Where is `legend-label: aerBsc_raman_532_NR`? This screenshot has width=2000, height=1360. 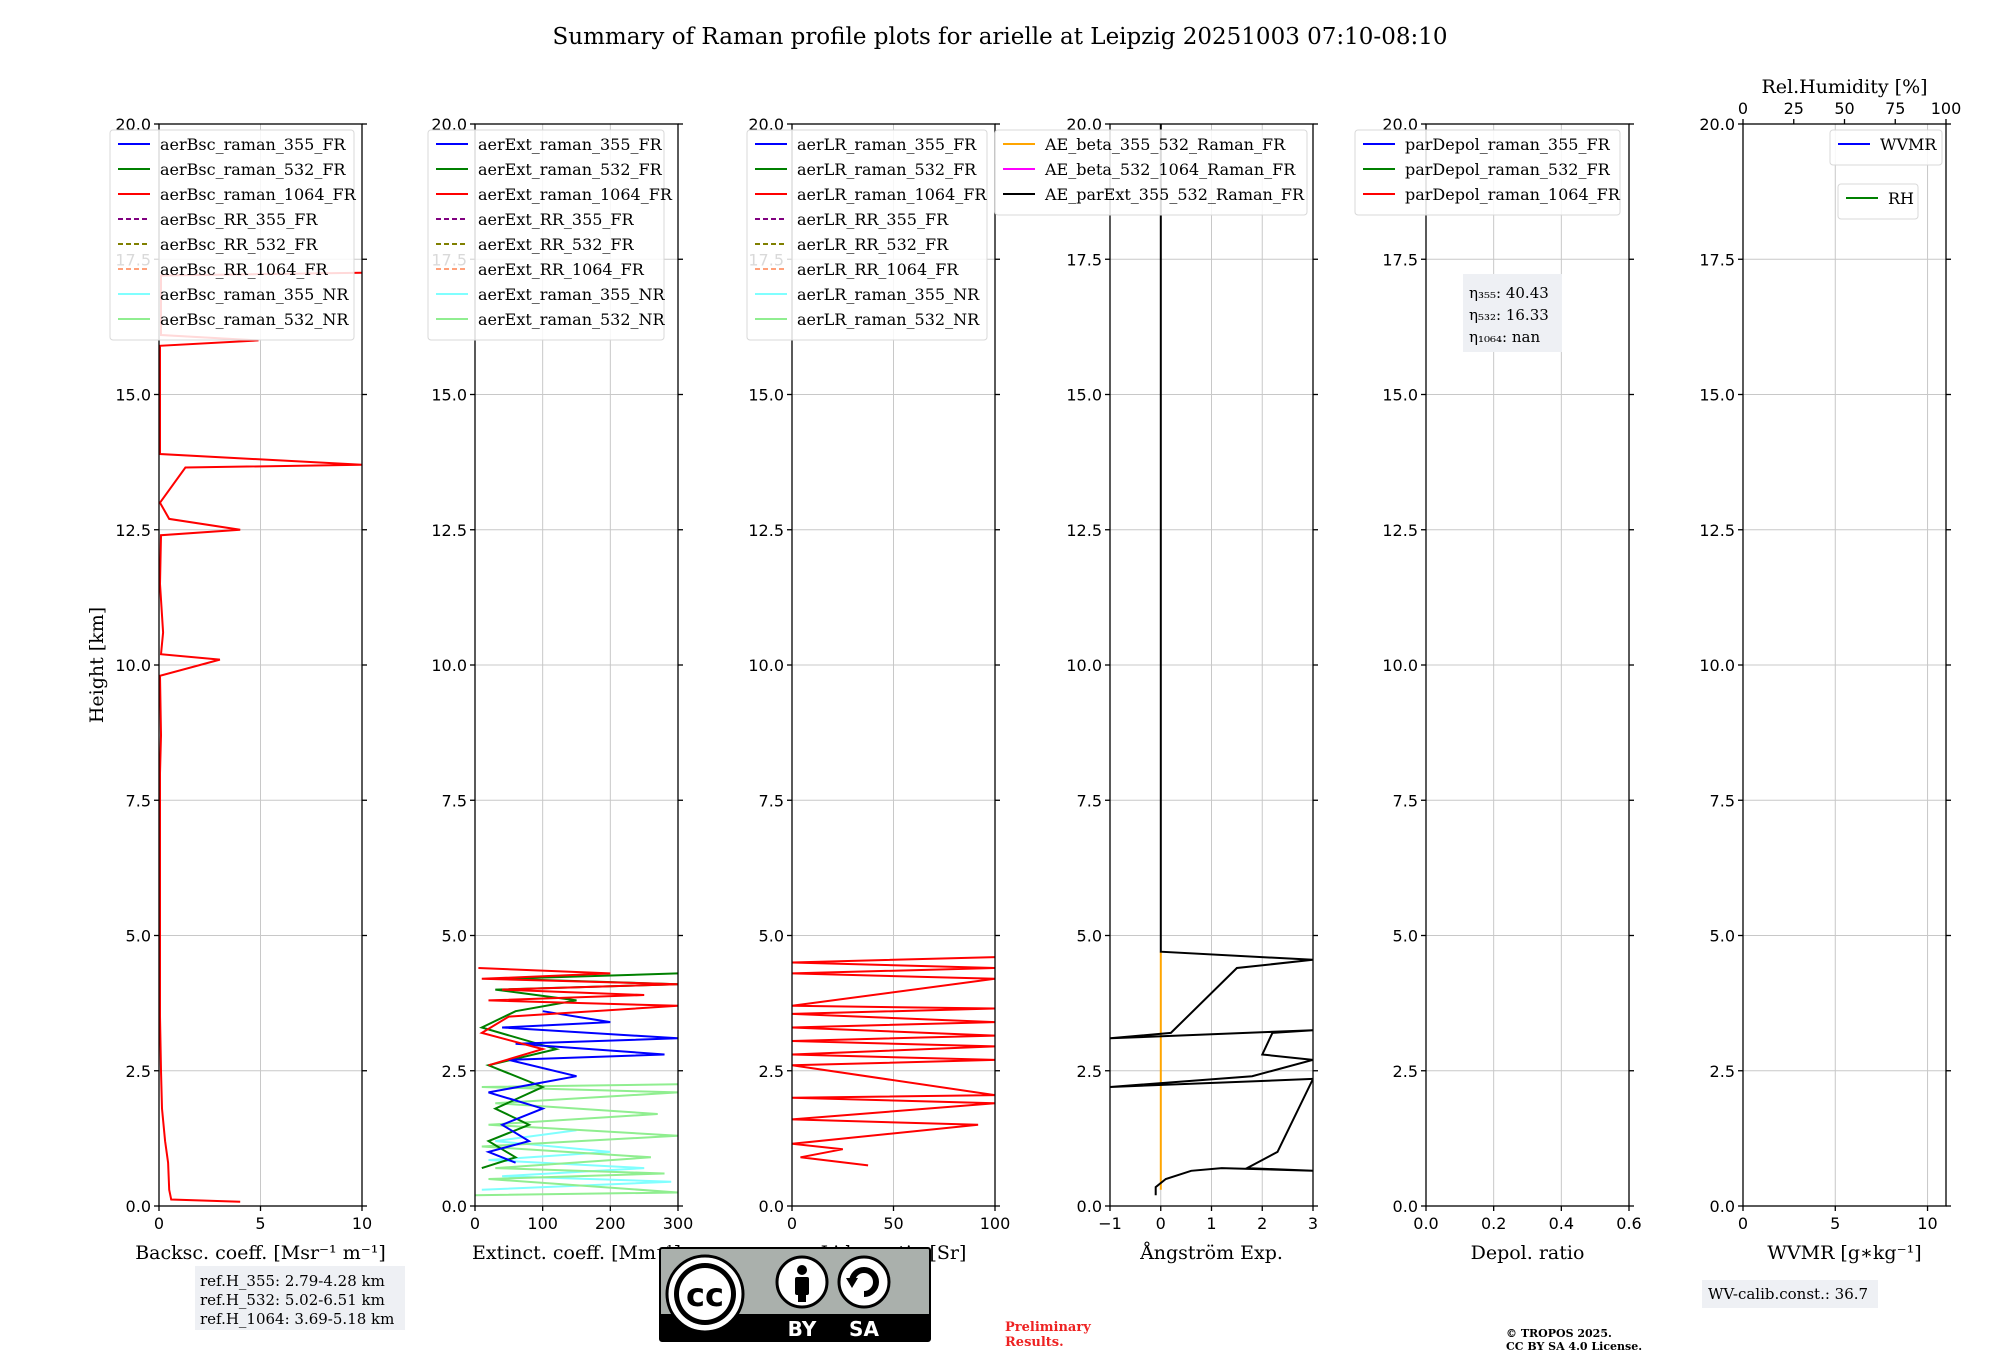 legend-label: aerBsc_raman_532_NR is located at coordinates (254, 319).